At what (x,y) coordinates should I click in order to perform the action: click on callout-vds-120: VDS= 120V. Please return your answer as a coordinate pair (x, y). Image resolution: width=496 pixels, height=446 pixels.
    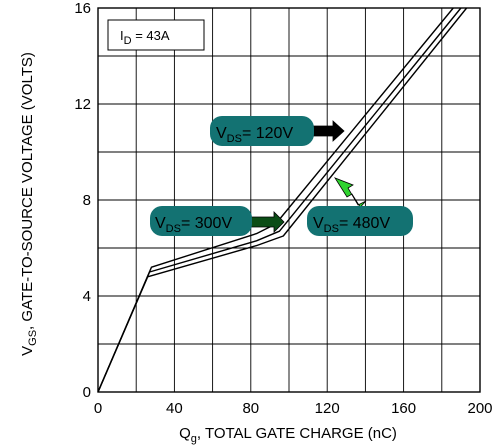
    Looking at the image, I should click on (277, 131).